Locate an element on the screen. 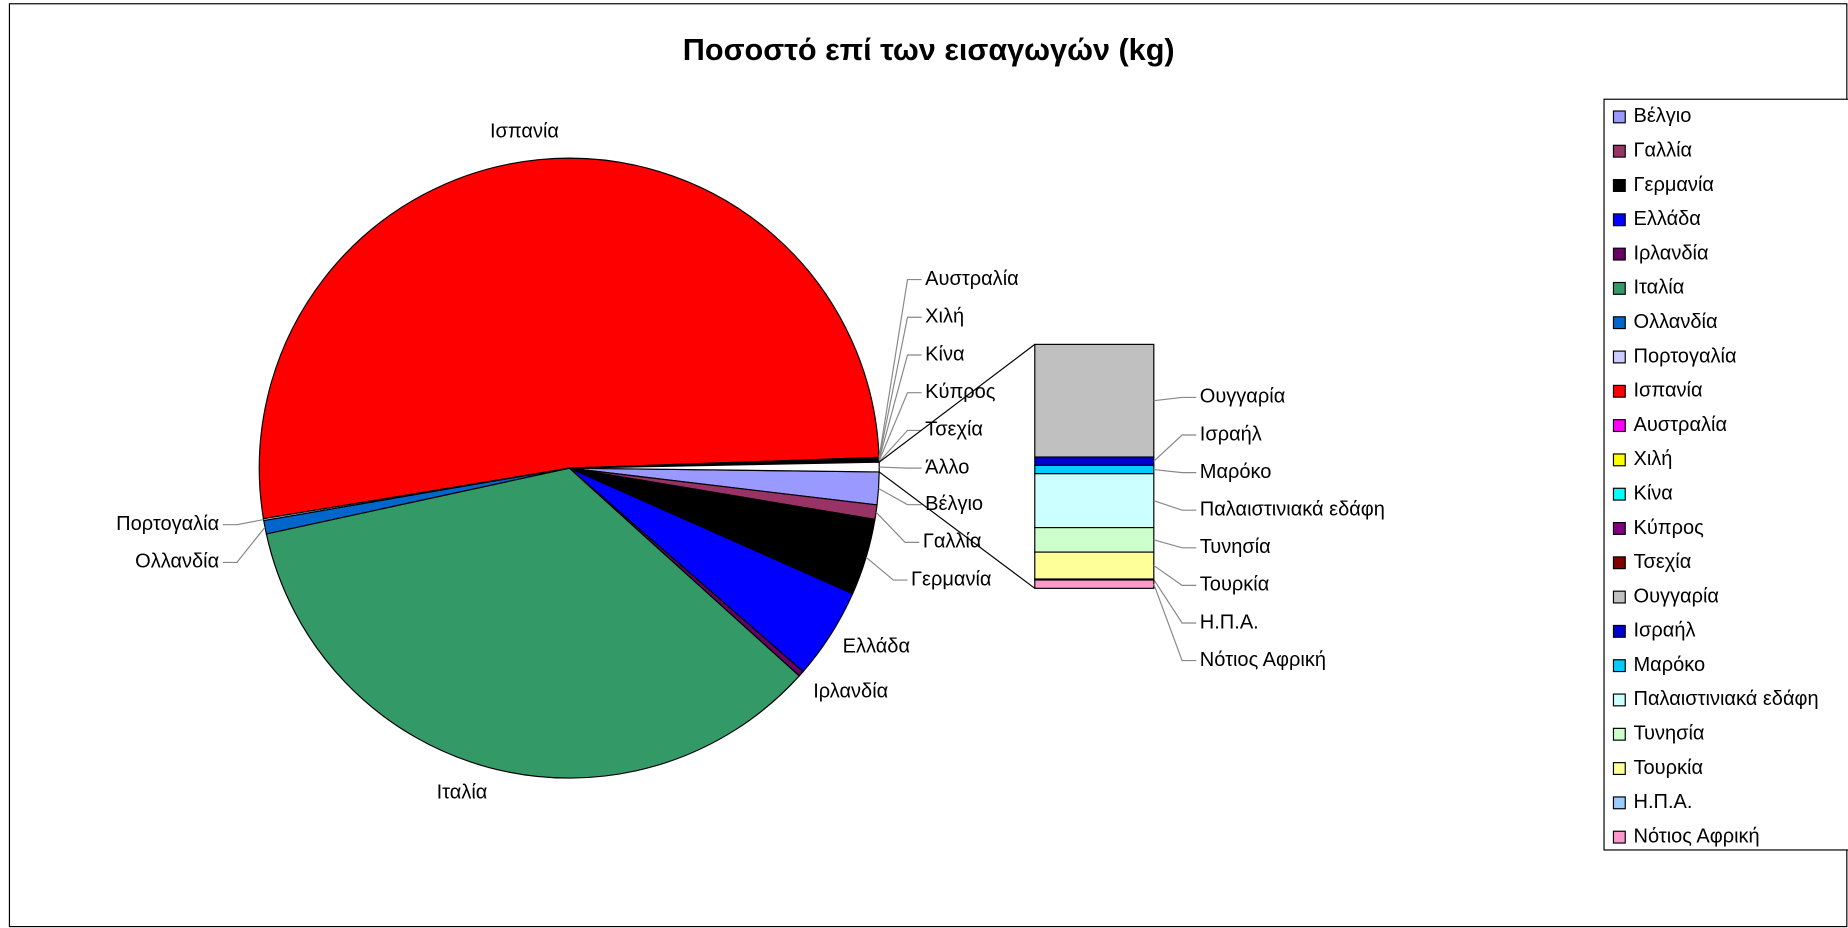 This screenshot has width=1848, height=928. slice-label: Πορτογαλία is located at coordinates (167, 524).